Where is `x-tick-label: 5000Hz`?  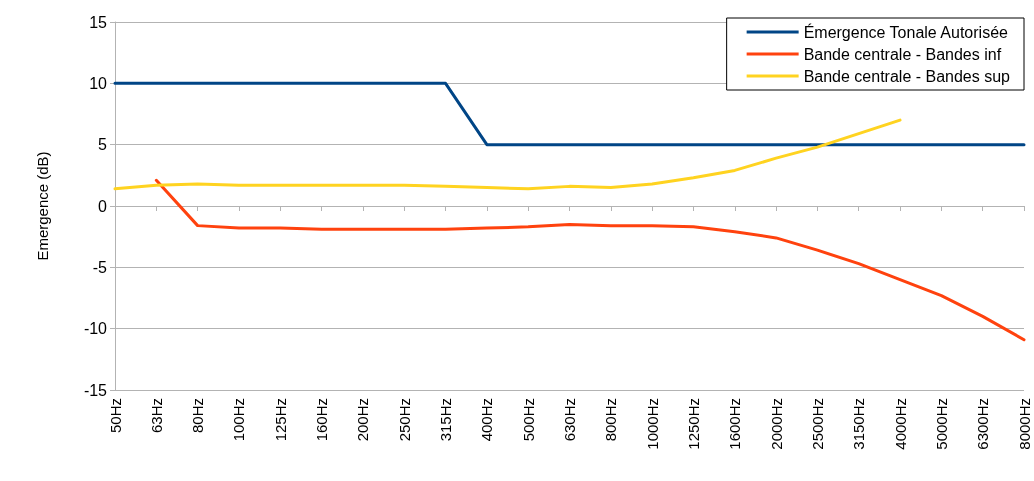
x-tick-label: 5000Hz is located at coordinates (941, 424).